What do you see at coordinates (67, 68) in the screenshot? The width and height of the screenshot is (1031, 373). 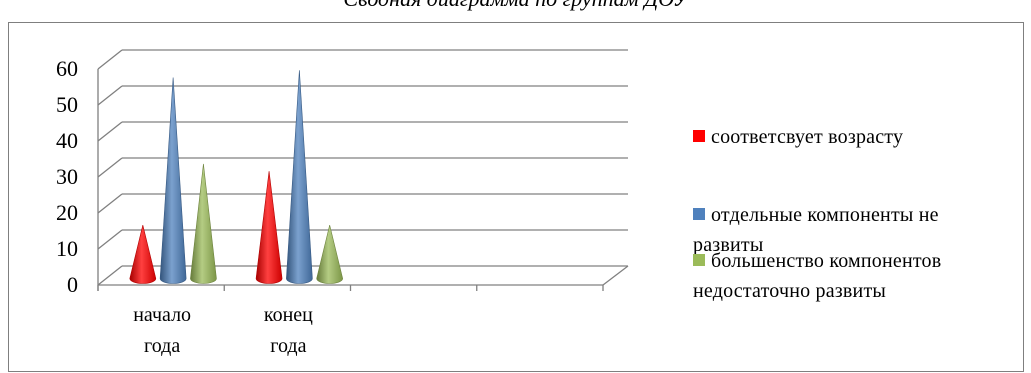 I see `y-tick-label: 60` at bounding box center [67, 68].